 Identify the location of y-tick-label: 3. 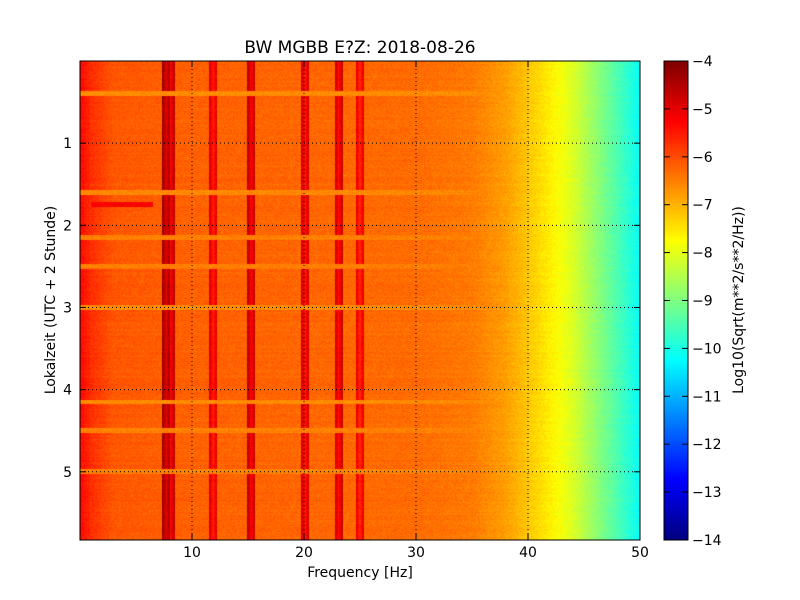
(67, 308).